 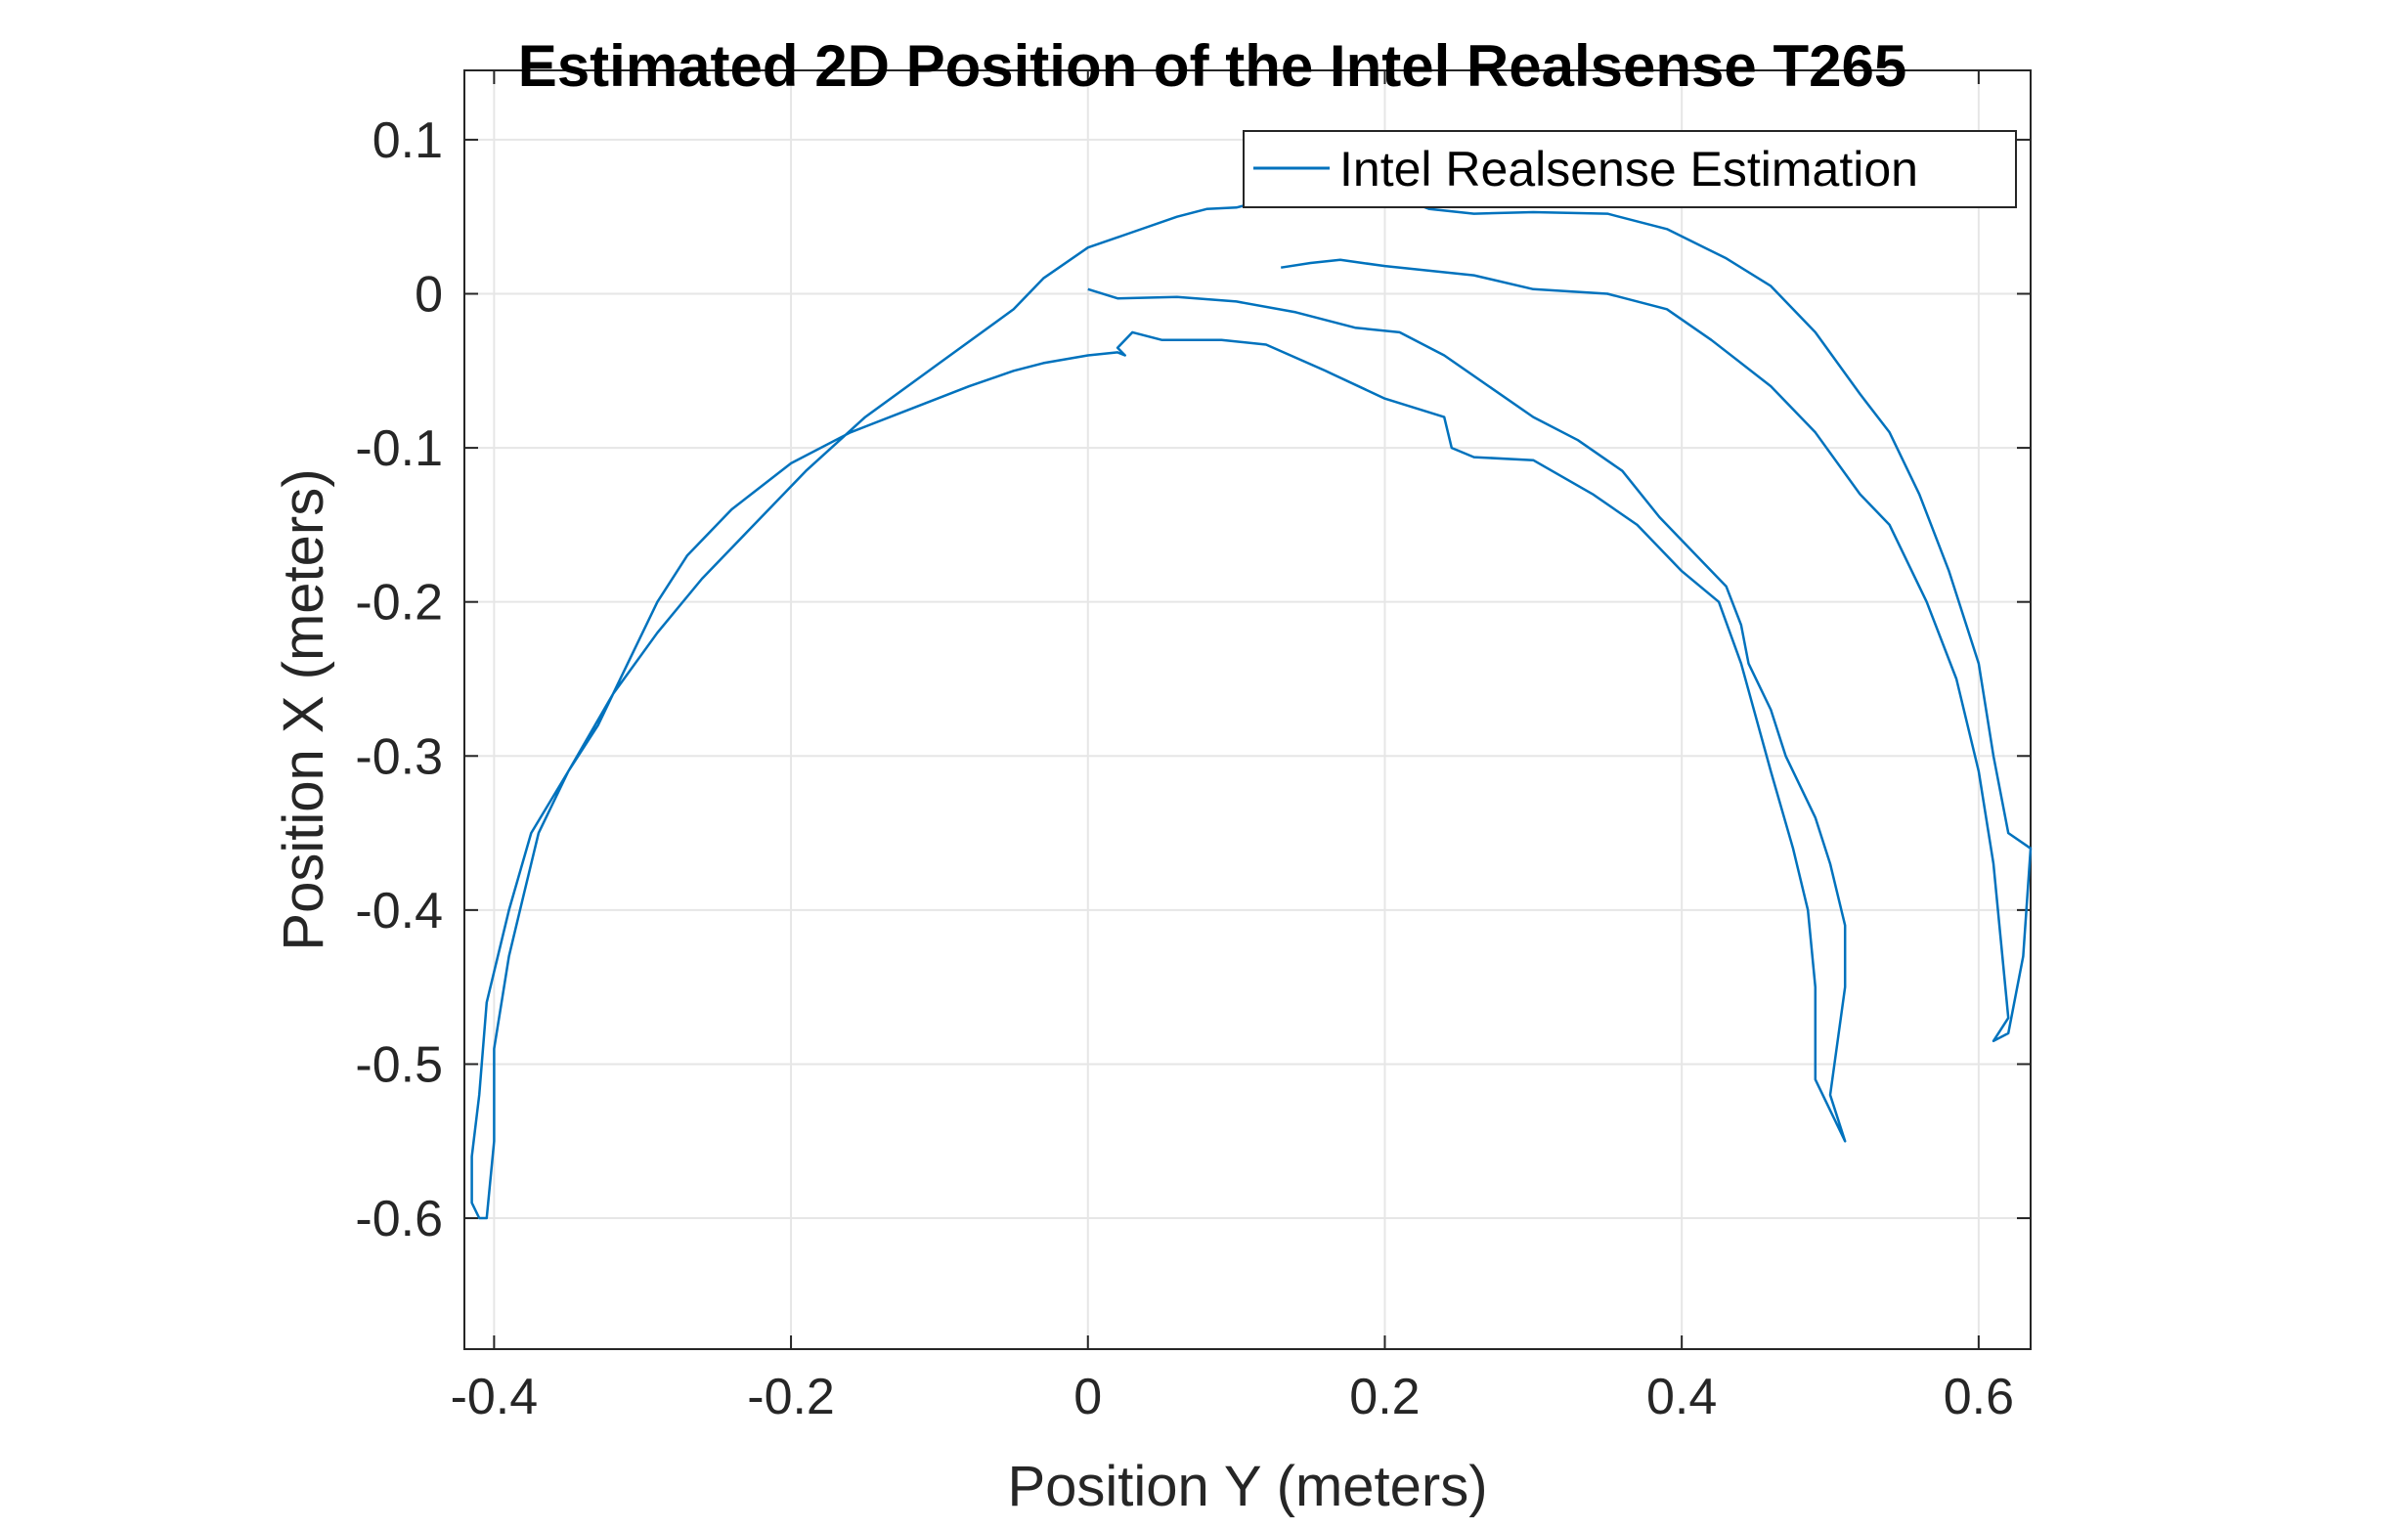 I want to click on legend: Intel Realsense Estimation, so click(x=1630, y=169).